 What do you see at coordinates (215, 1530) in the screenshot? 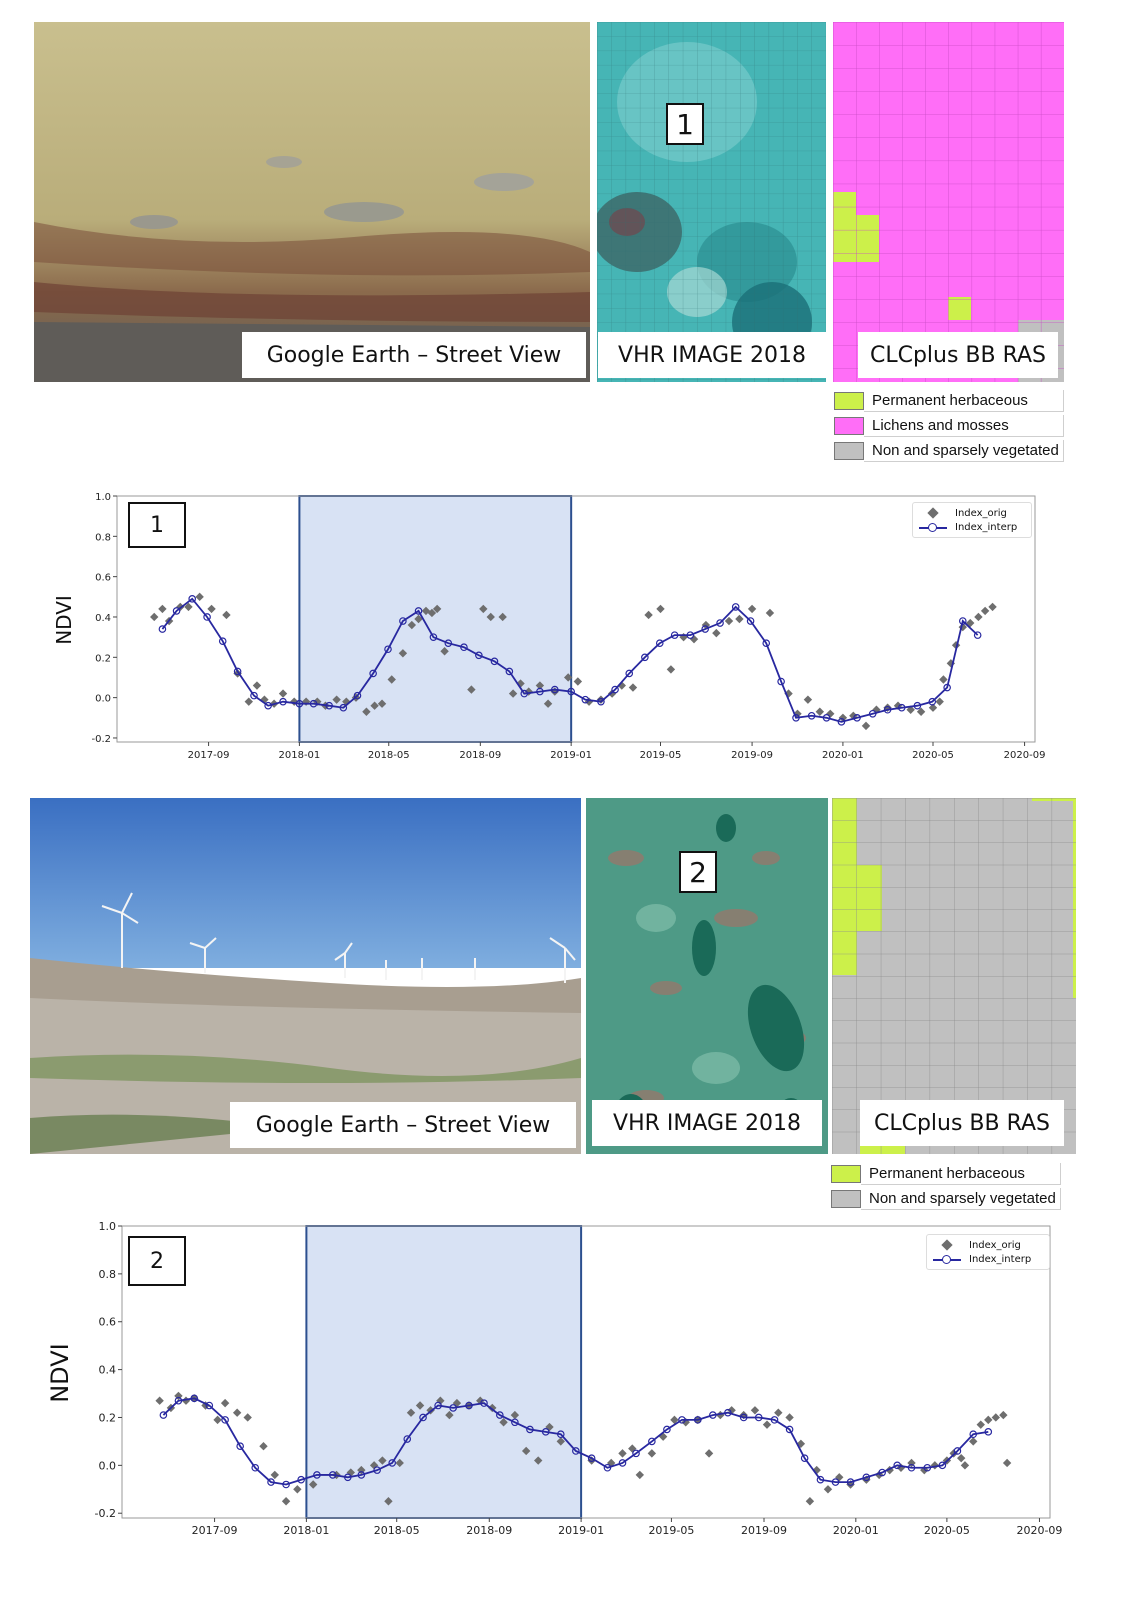
I see `x-tick-label: 2017-09` at bounding box center [215, 1530].